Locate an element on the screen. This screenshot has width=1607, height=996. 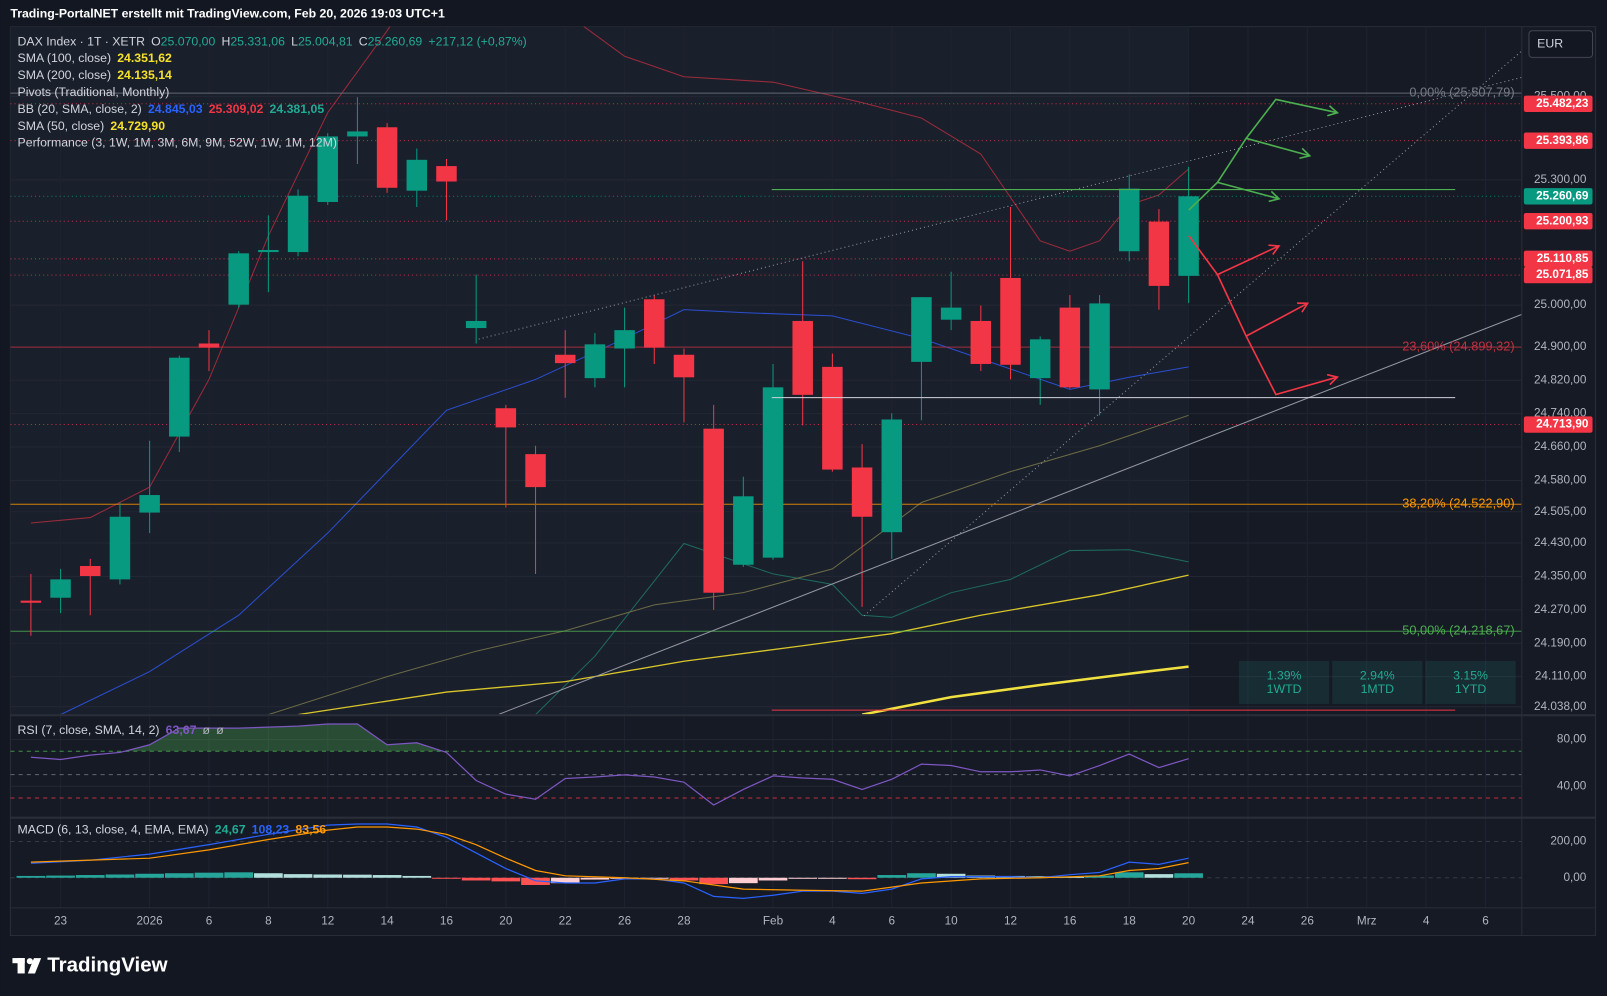
y-tick-label: 24.350,00 is located at coordinates (1560, 576).